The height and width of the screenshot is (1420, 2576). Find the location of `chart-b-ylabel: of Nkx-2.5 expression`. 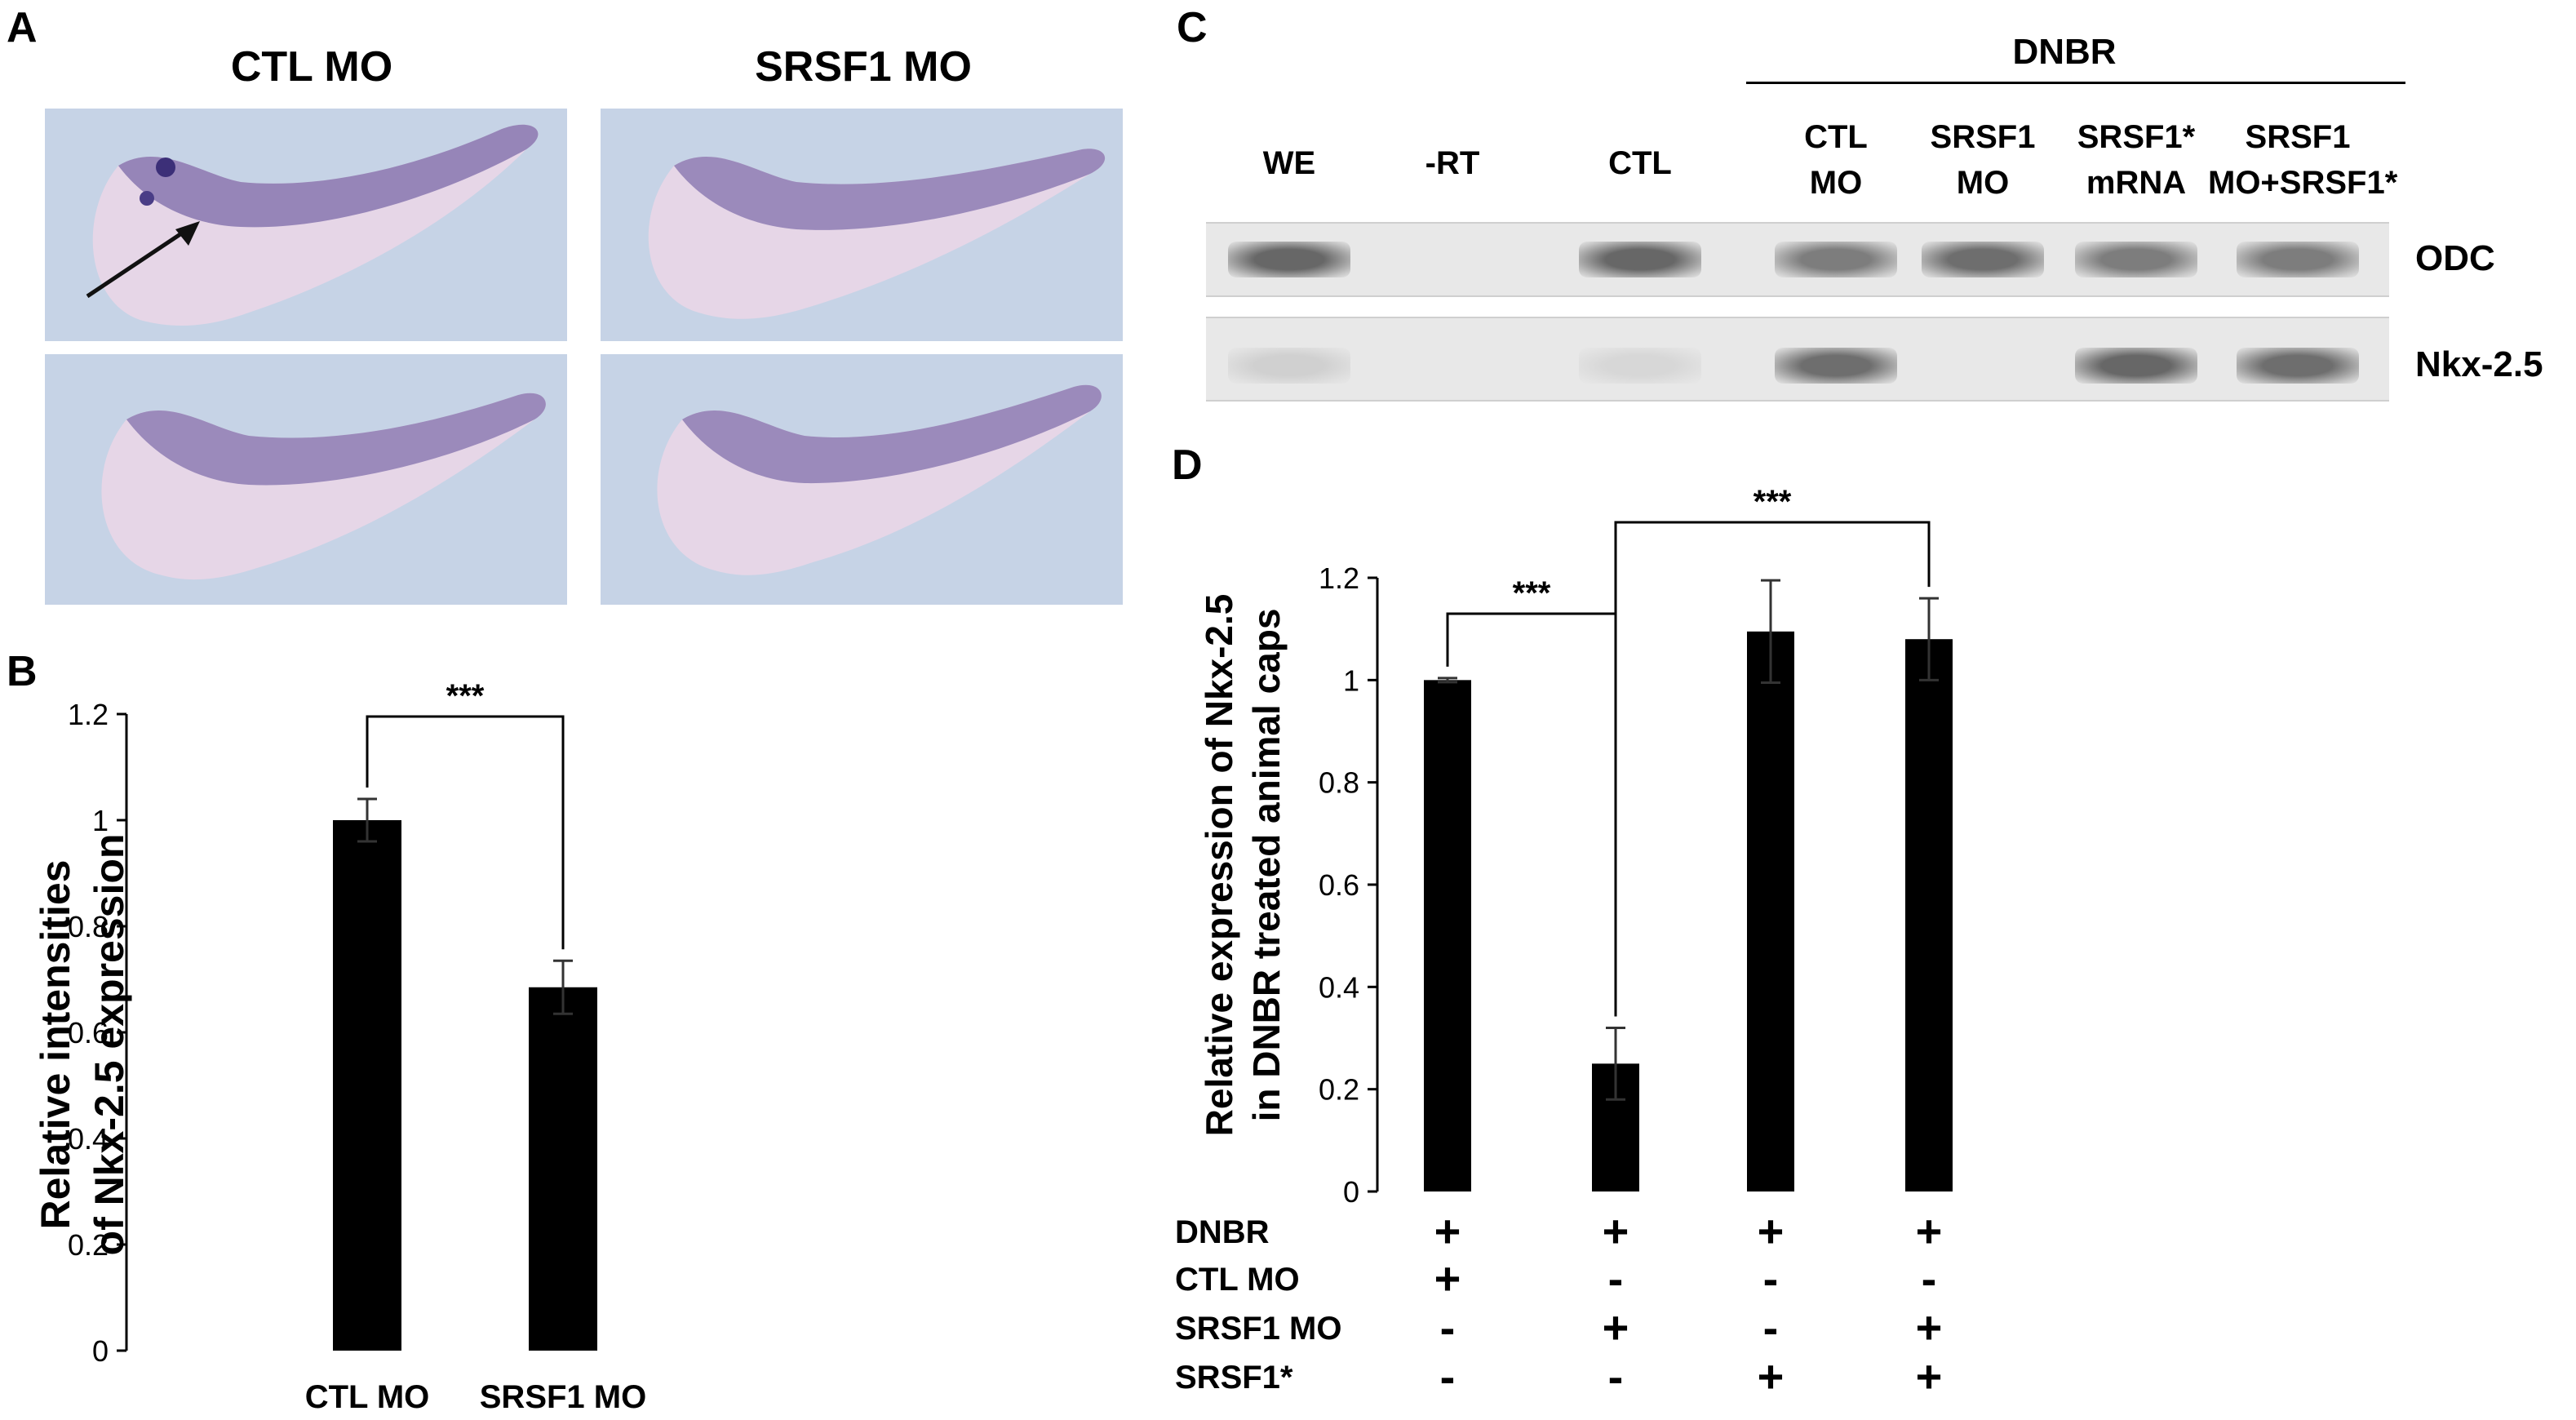

chart-b-ylabel: of Nkx-2.5 expression is located at coordinates (109, 1045).